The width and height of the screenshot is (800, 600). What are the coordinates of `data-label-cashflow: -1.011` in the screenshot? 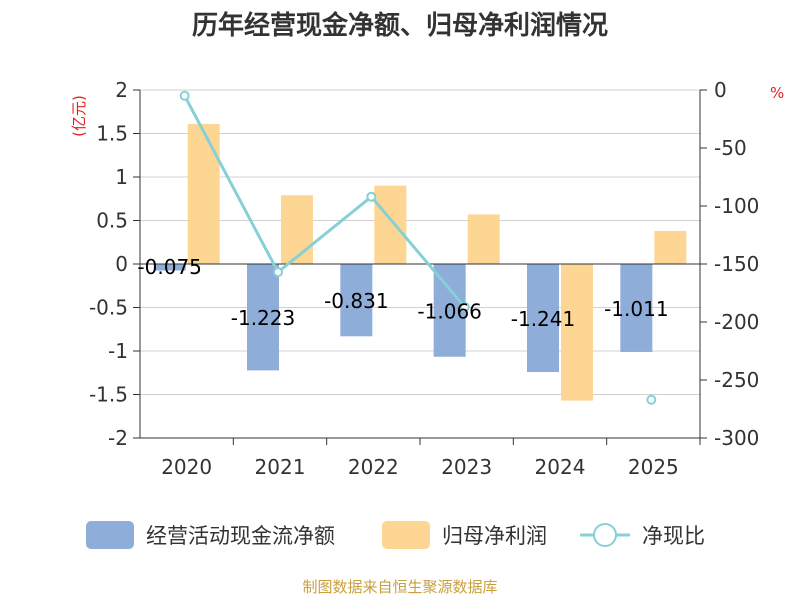 It's located at (636, 309).